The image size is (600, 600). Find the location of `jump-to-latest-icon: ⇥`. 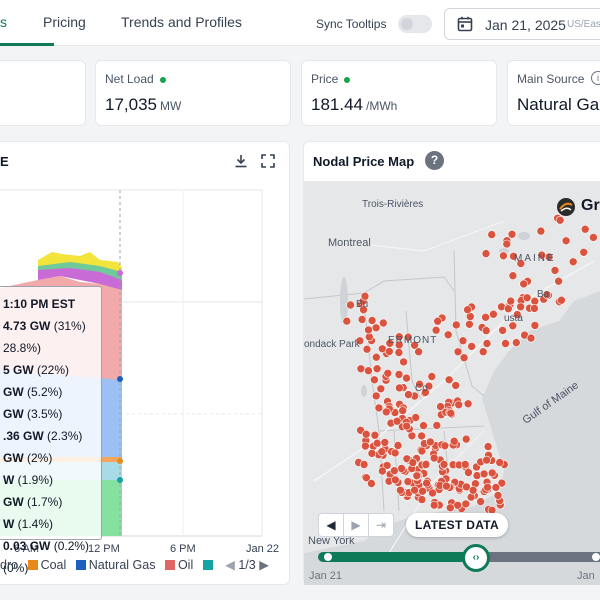

jump-to-latest-icon: ⇥ is located at coordinates (381, 525).